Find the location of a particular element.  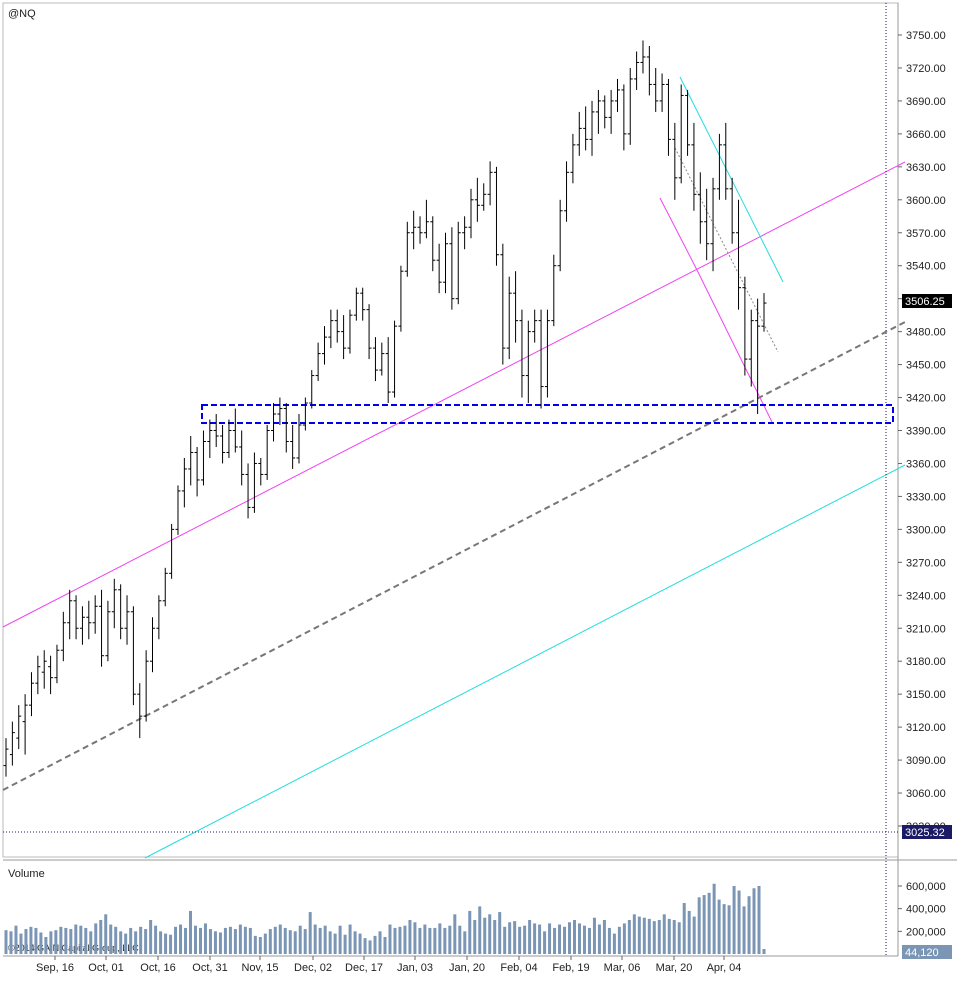

symbol-label: @NQ is located at coordinates (22, 14).